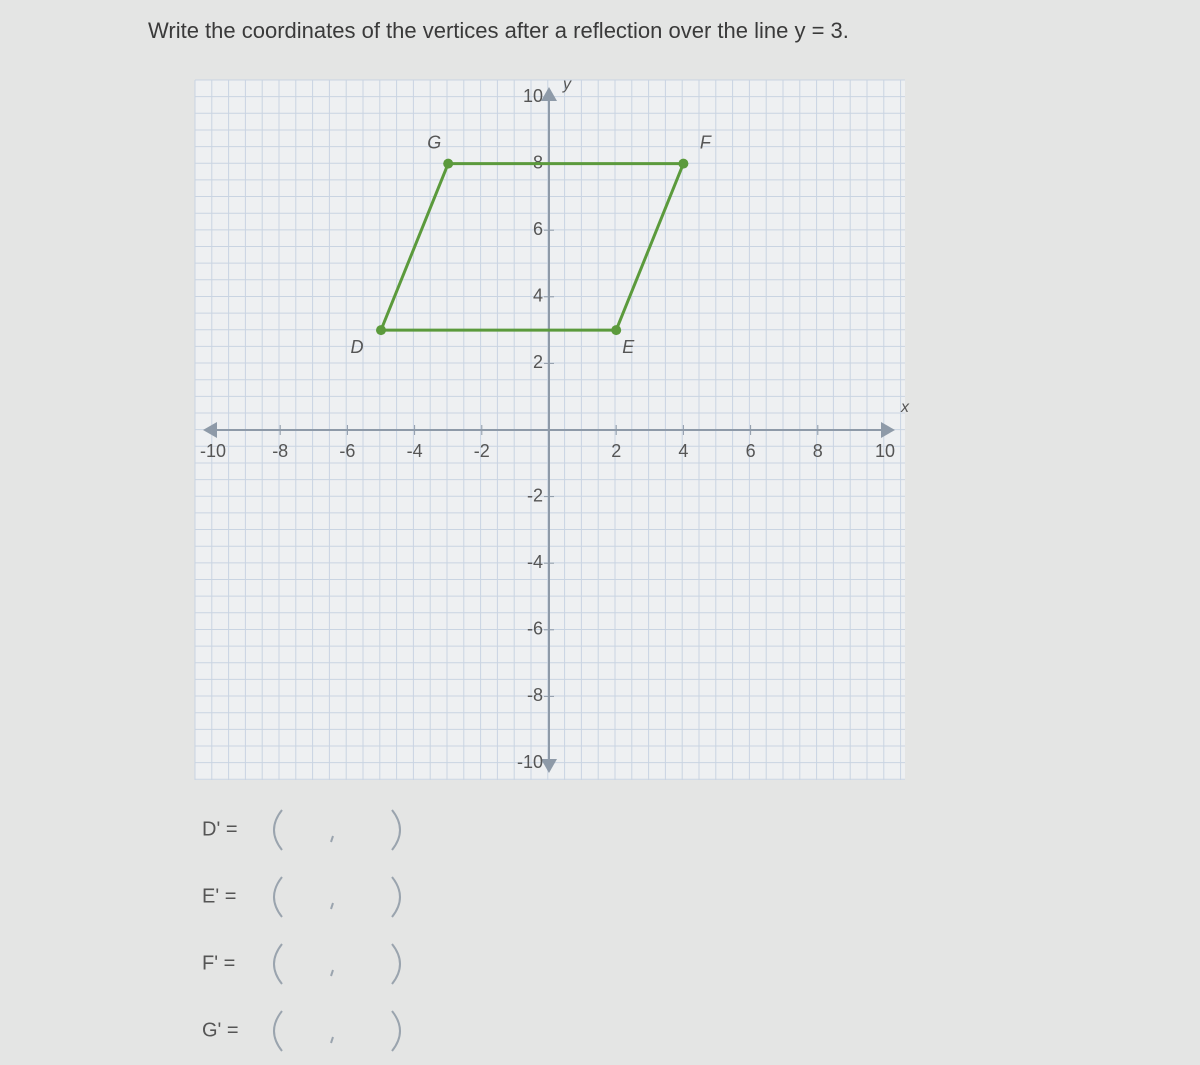 The height and width of the screenshot is (1065, 1200). I want to click on x-tick-label: -8, so click(280, 451).